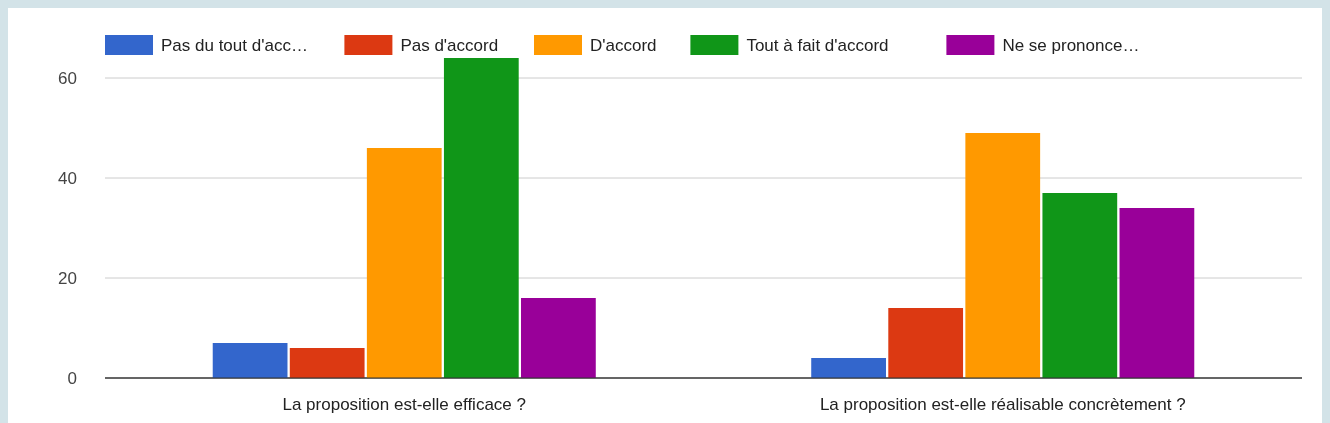 This screenshot has height=423, width=1330. I want to click on legend-label: Tout à fait d'accord, so click(817, 45).